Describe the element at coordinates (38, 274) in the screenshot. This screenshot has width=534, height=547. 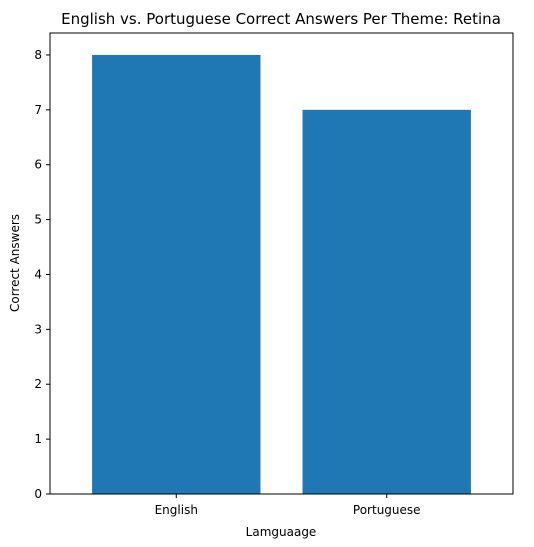
I see `y-tick-label: 4` at that location.